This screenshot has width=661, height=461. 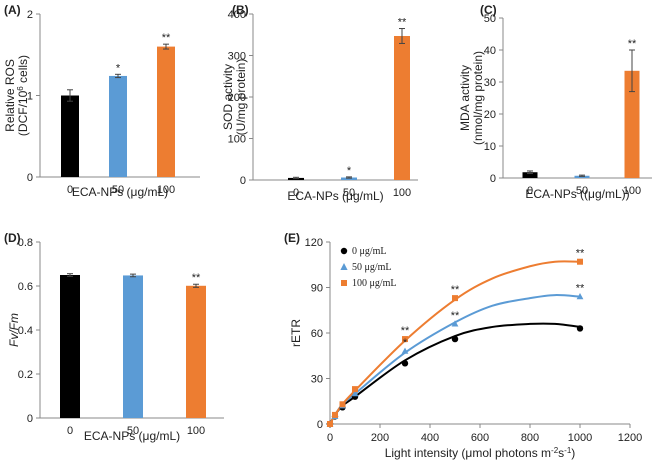 I want to click on panel-label: (D), so click(x=12, y=238).